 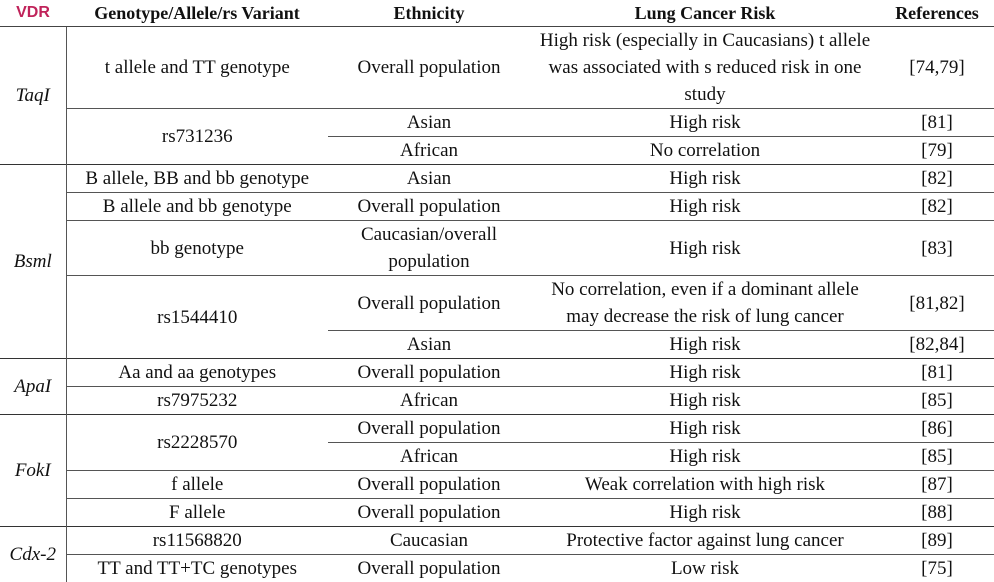 What do you see at coordinates (197, 137) in the screenshot?
I see `genotype-cell: rs731236` at bounding box center [197, 137].